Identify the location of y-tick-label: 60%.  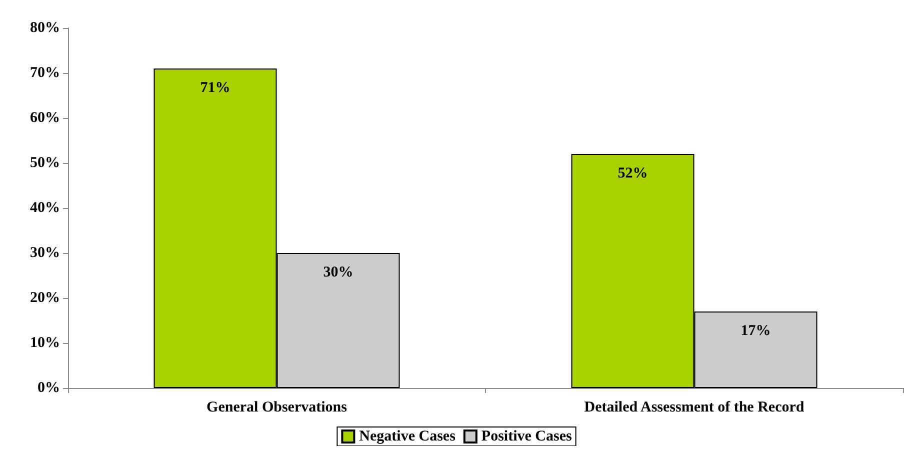
(45, 118).